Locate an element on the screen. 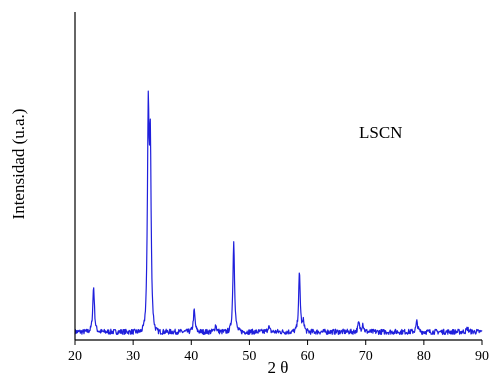 The image size is (492, 377). sample-label: LSCN is located at coordinates (380, 132).